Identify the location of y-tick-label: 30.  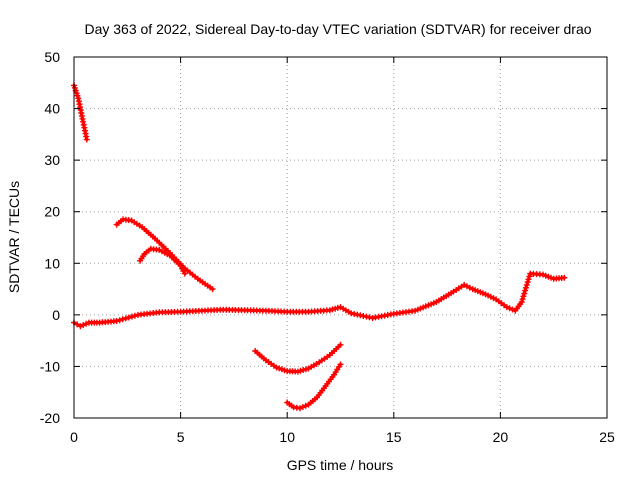
(52, 160).